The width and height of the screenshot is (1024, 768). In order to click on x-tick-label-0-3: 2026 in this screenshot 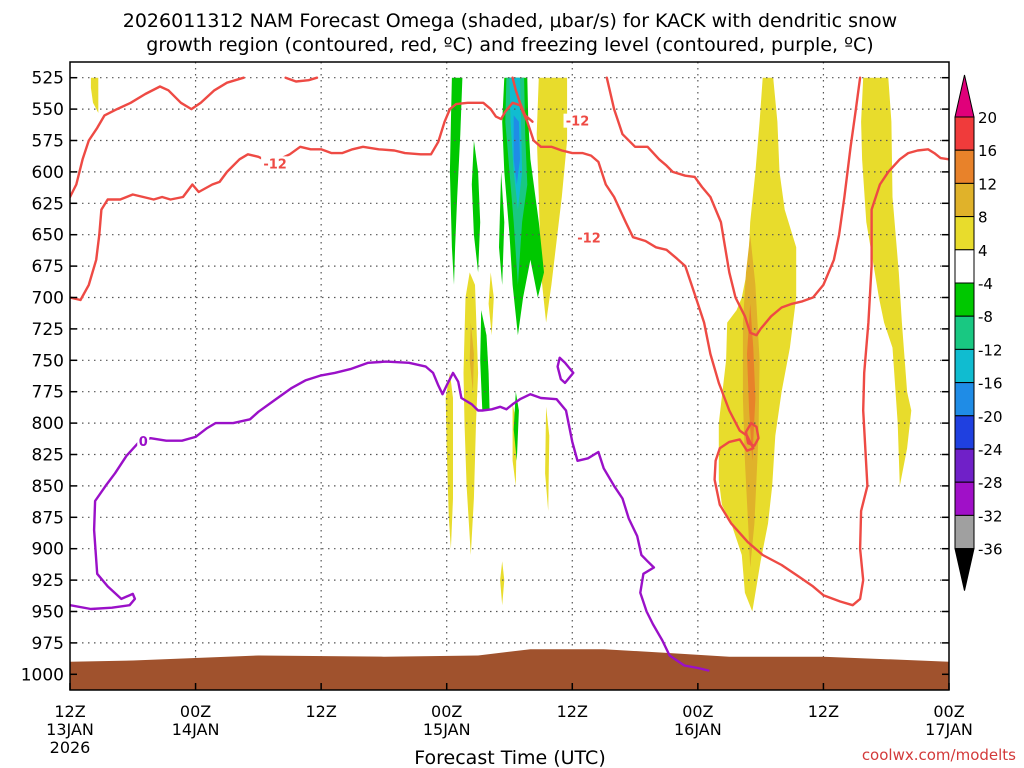, I will do `click(70, 747)`.